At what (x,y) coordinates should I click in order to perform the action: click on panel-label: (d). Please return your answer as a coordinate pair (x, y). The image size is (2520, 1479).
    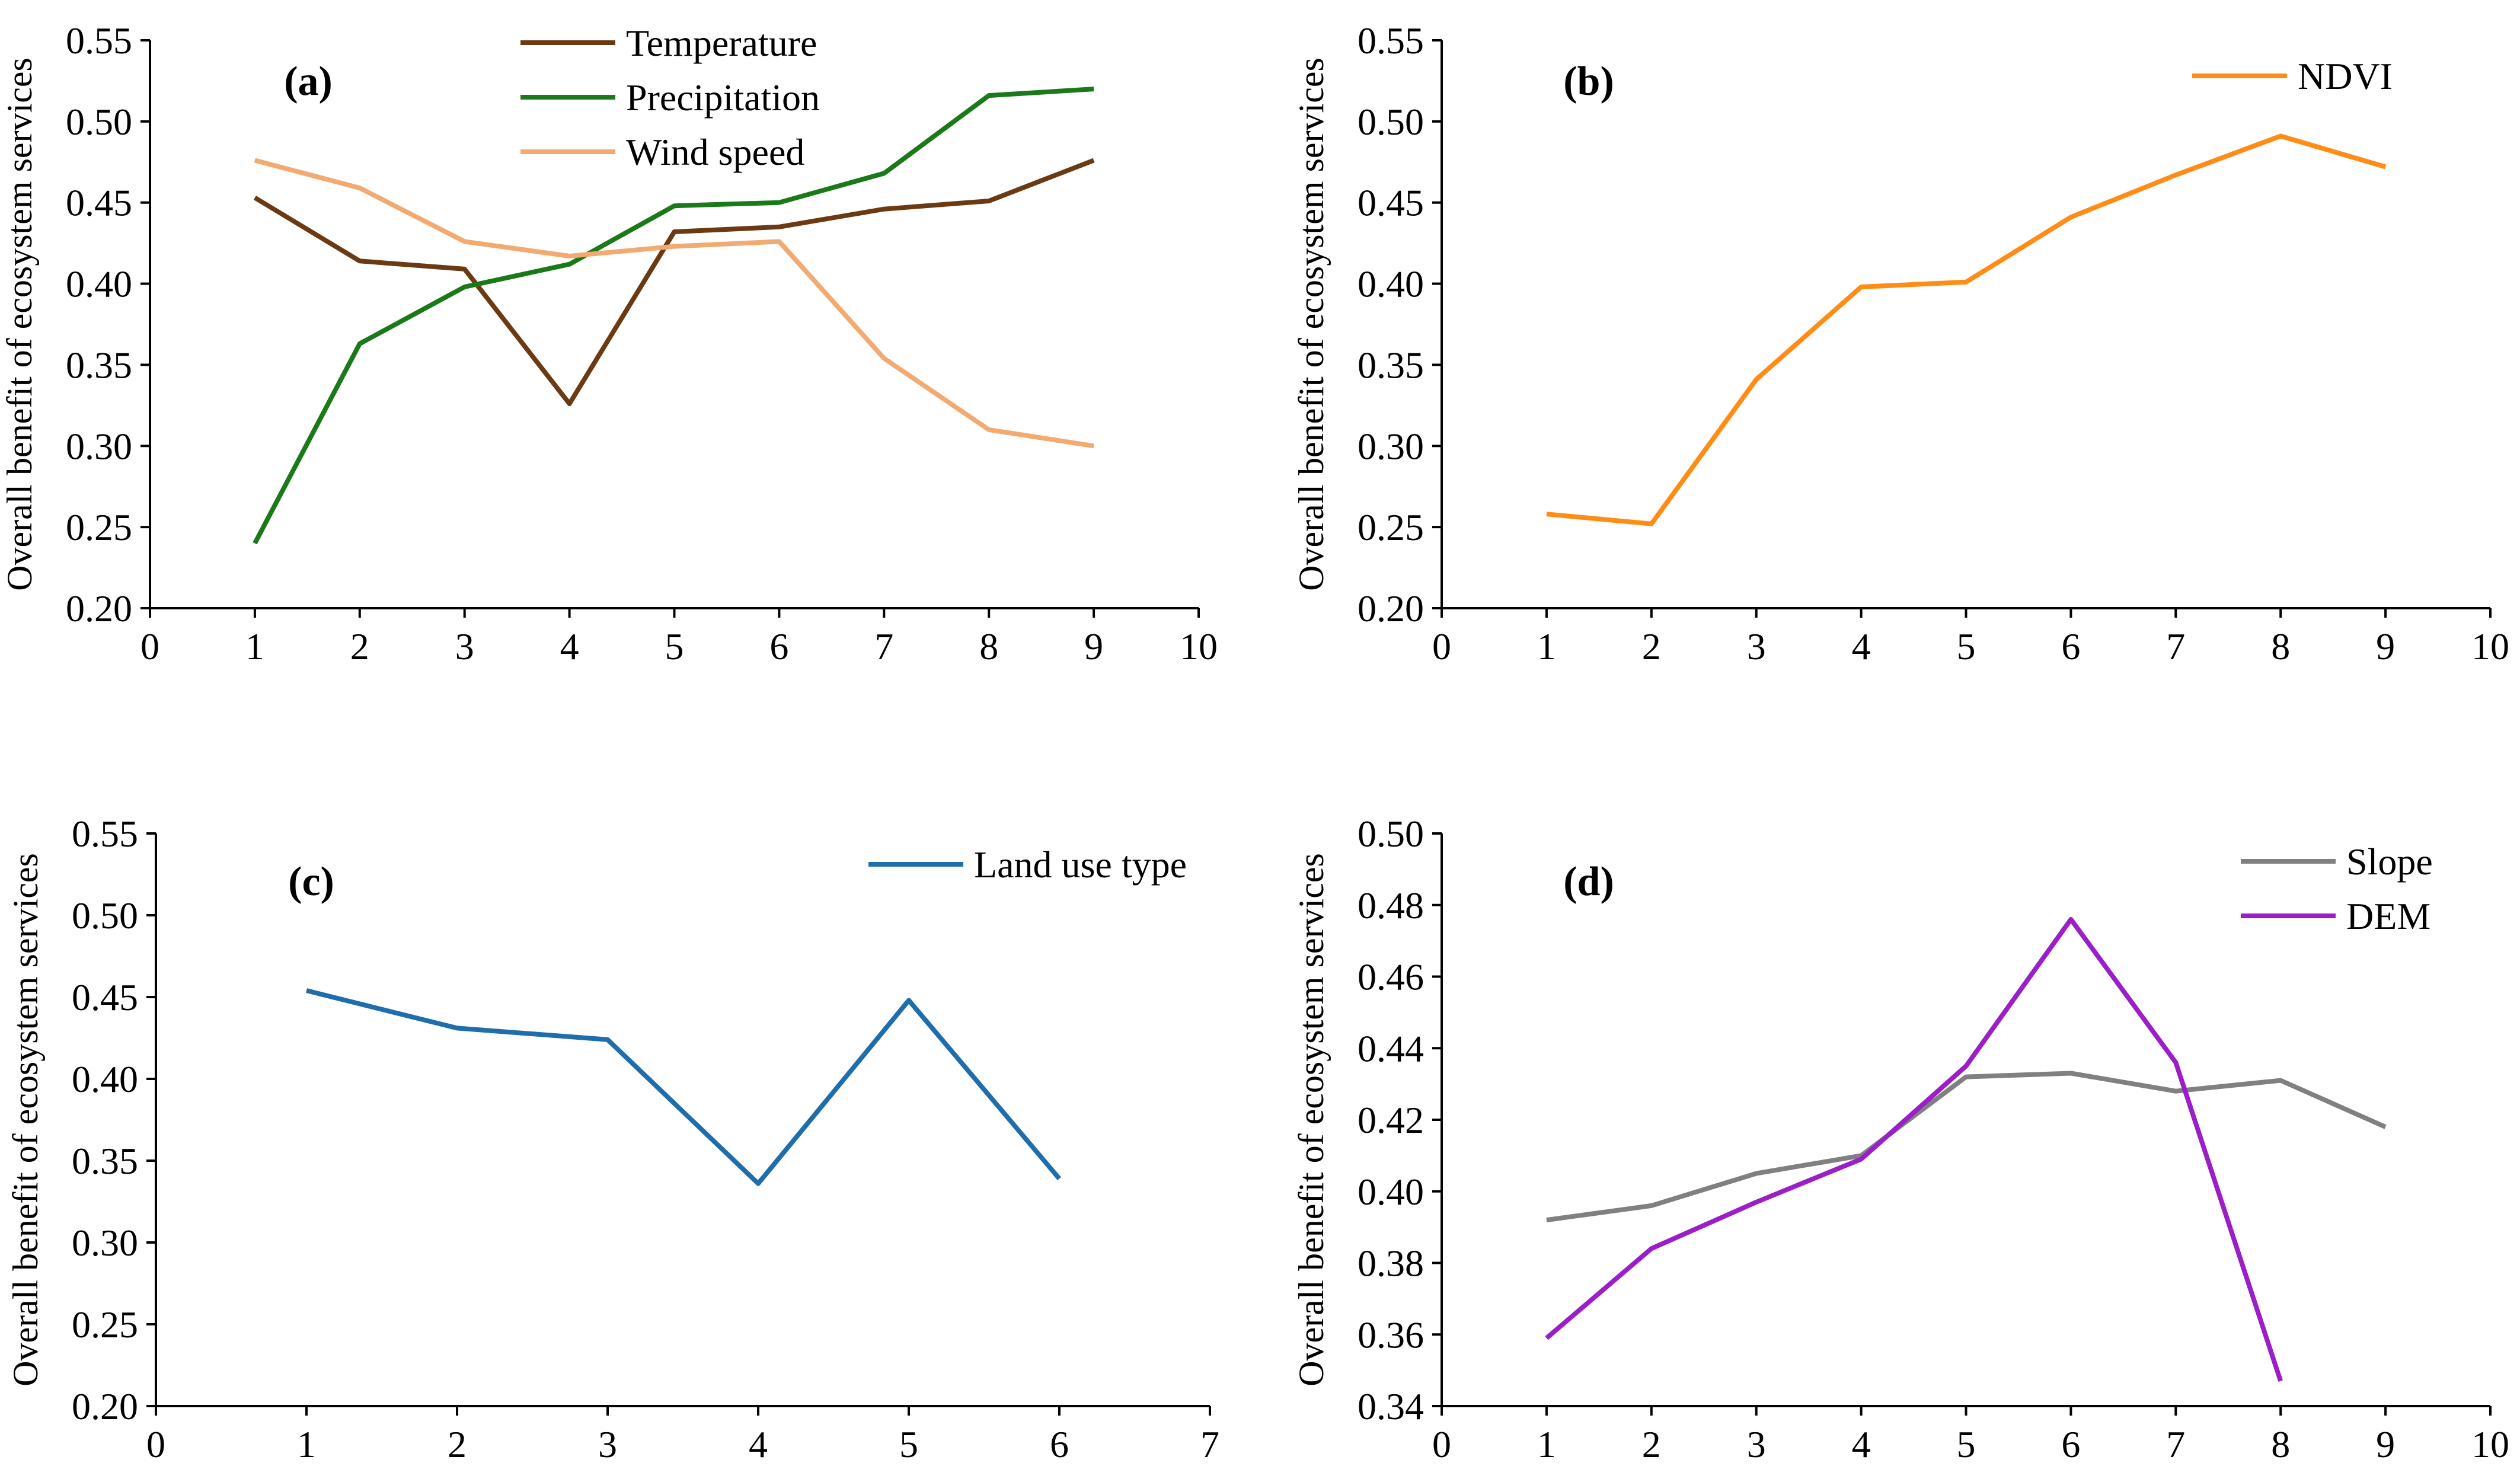
    Looking at the image, I should click on (1589, 882).